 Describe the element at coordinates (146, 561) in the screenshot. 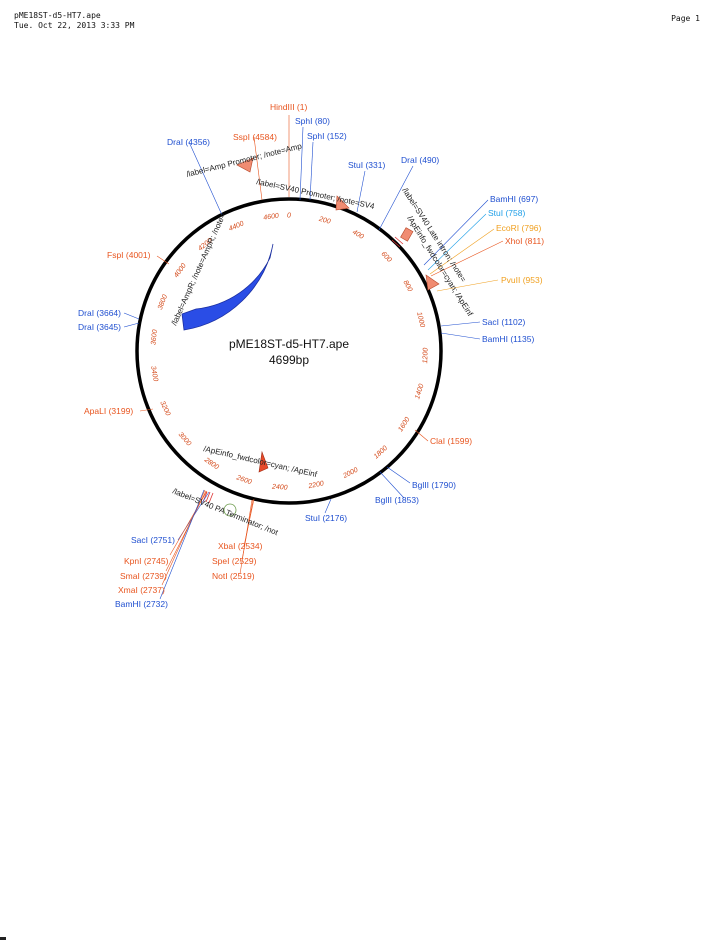

I see `site-label: KpnI (2745)` at that location.